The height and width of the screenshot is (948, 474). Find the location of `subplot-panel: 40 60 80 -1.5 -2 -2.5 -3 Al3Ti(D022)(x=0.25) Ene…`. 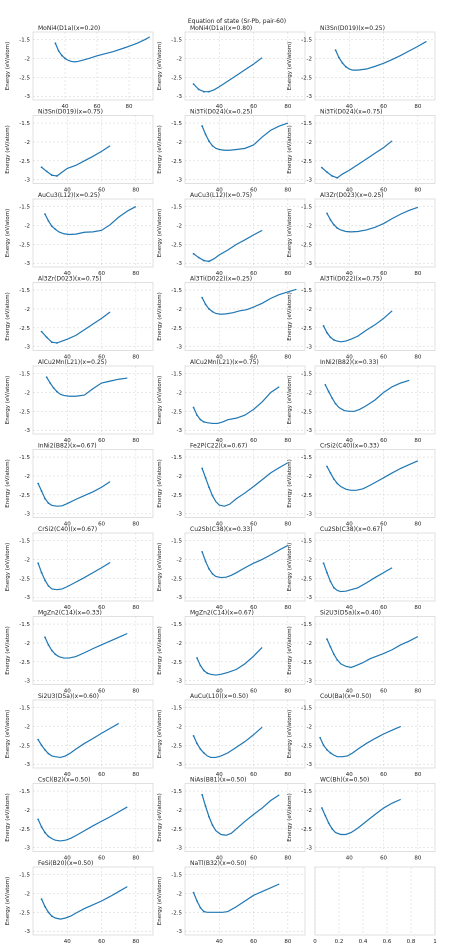

subplot-panel: 40 60 80 -1.5 -2 -2.5 -3 Al3Ti(D022)(x=0.25) Ene… is located at coordinates (231, 318).